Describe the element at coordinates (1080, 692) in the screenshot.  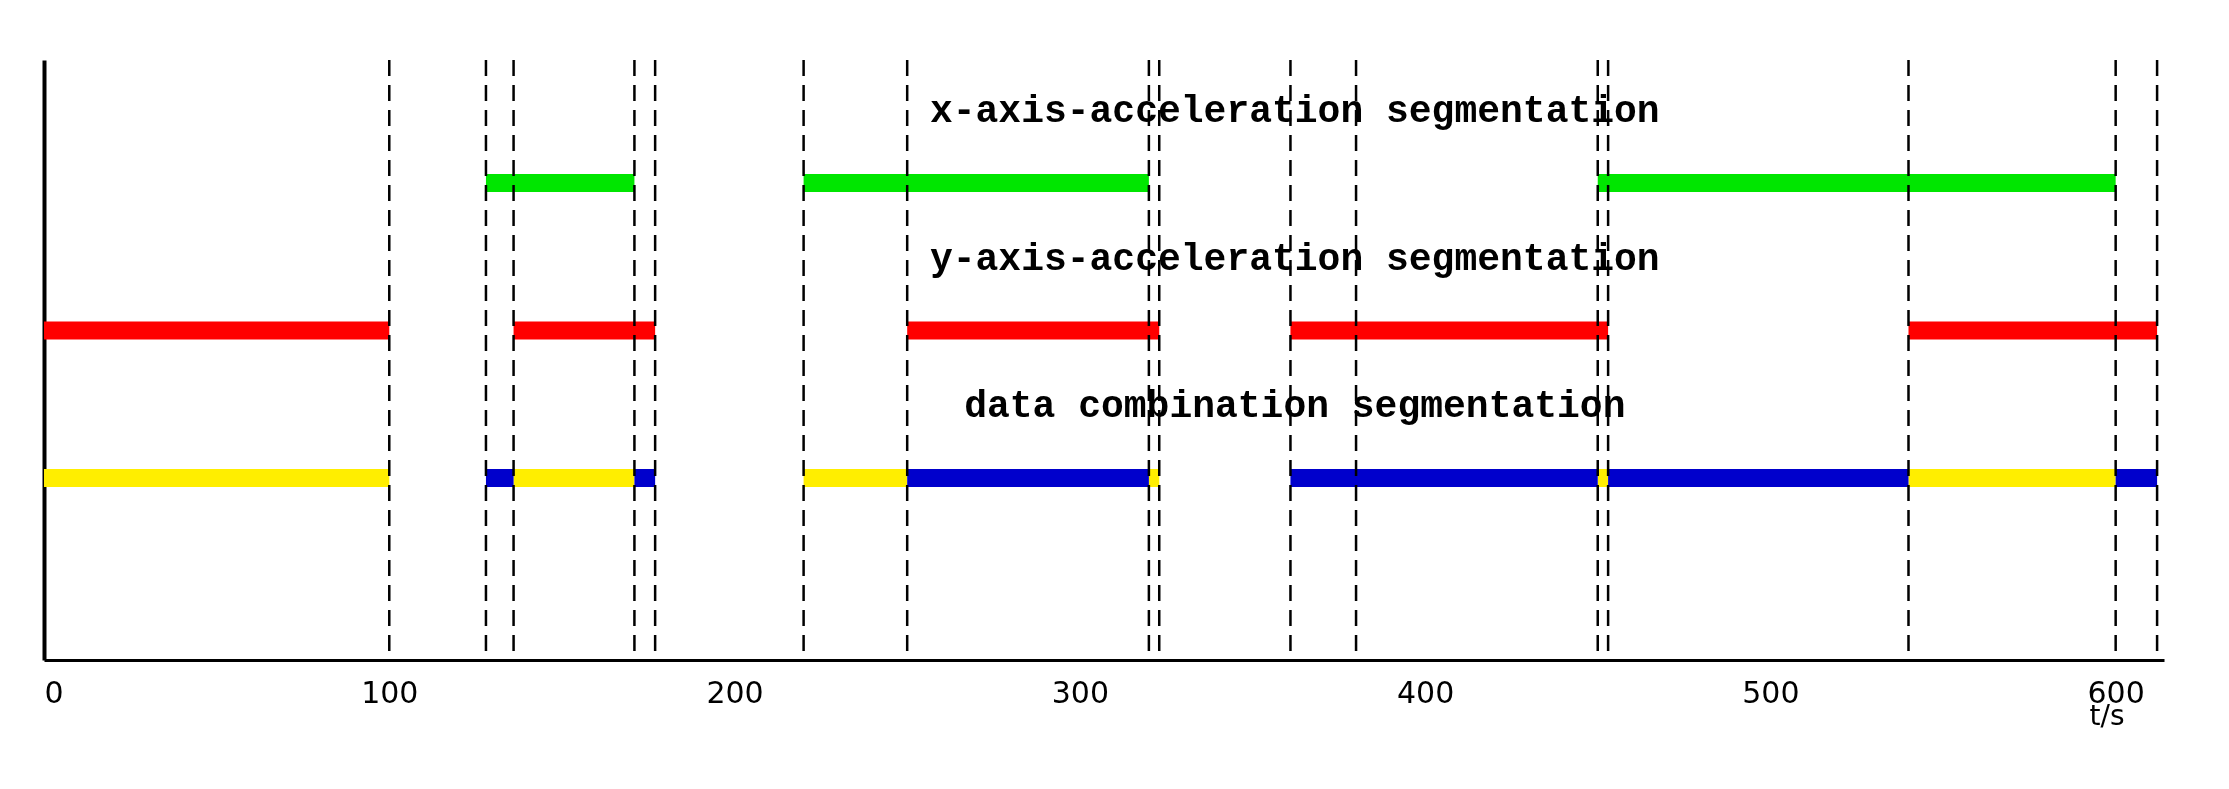
I see `x-tick-label: 300` at that location.